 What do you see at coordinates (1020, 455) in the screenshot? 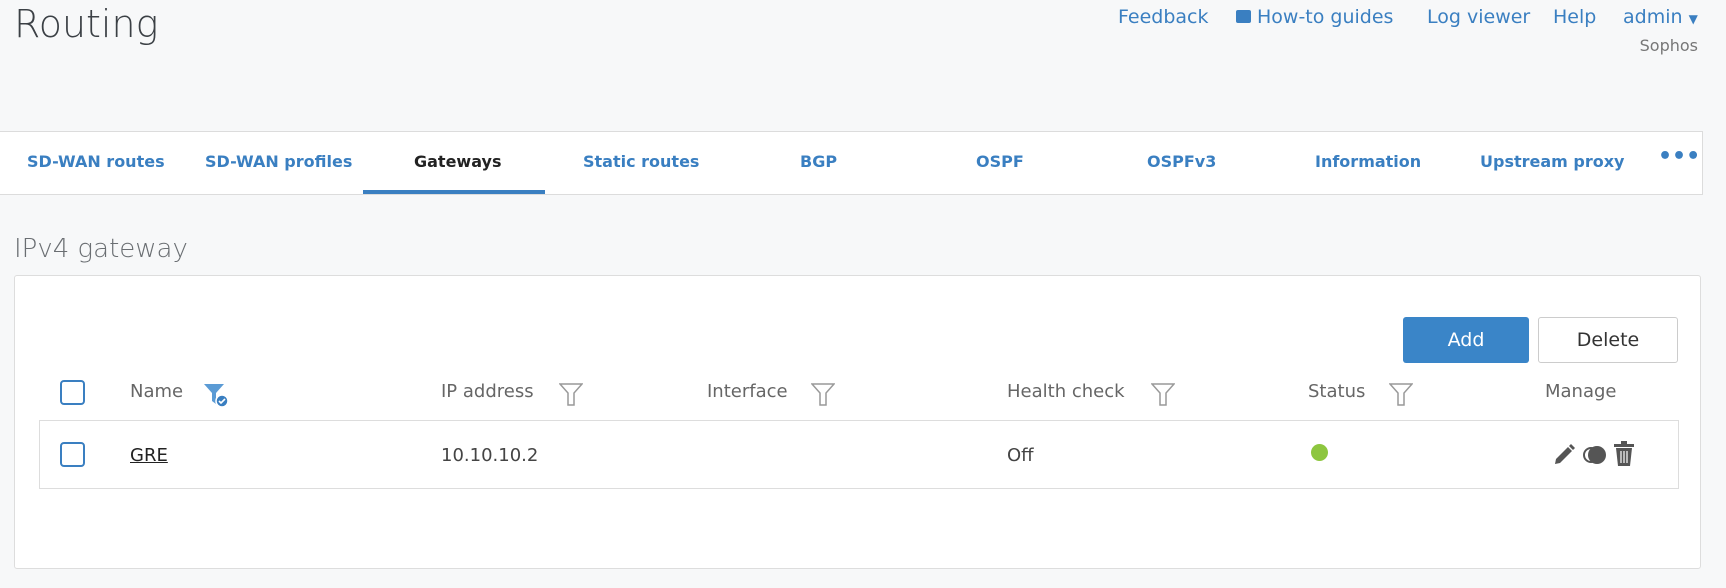
I see `health-check-cell: Off` at bounding box center [1020, 455].